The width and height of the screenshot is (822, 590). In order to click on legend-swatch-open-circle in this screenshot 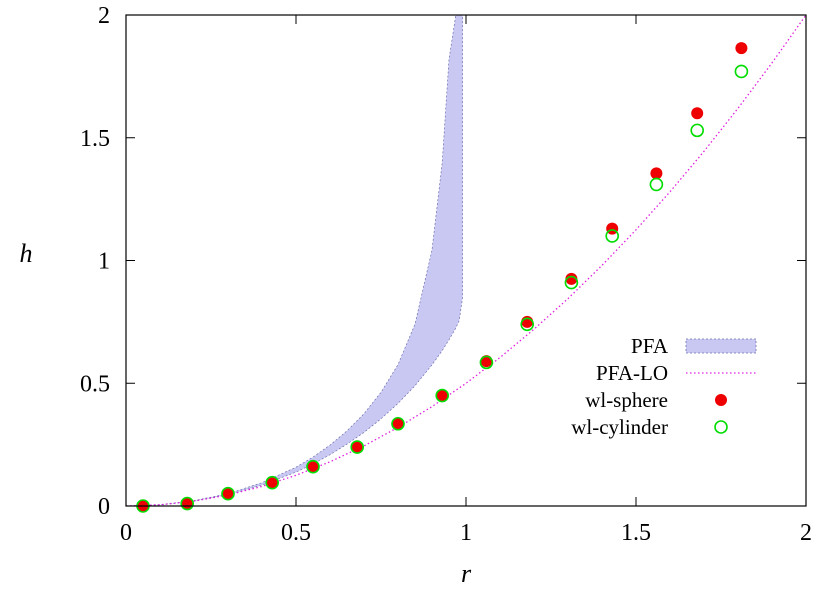, I will do `click(721, 427)`.